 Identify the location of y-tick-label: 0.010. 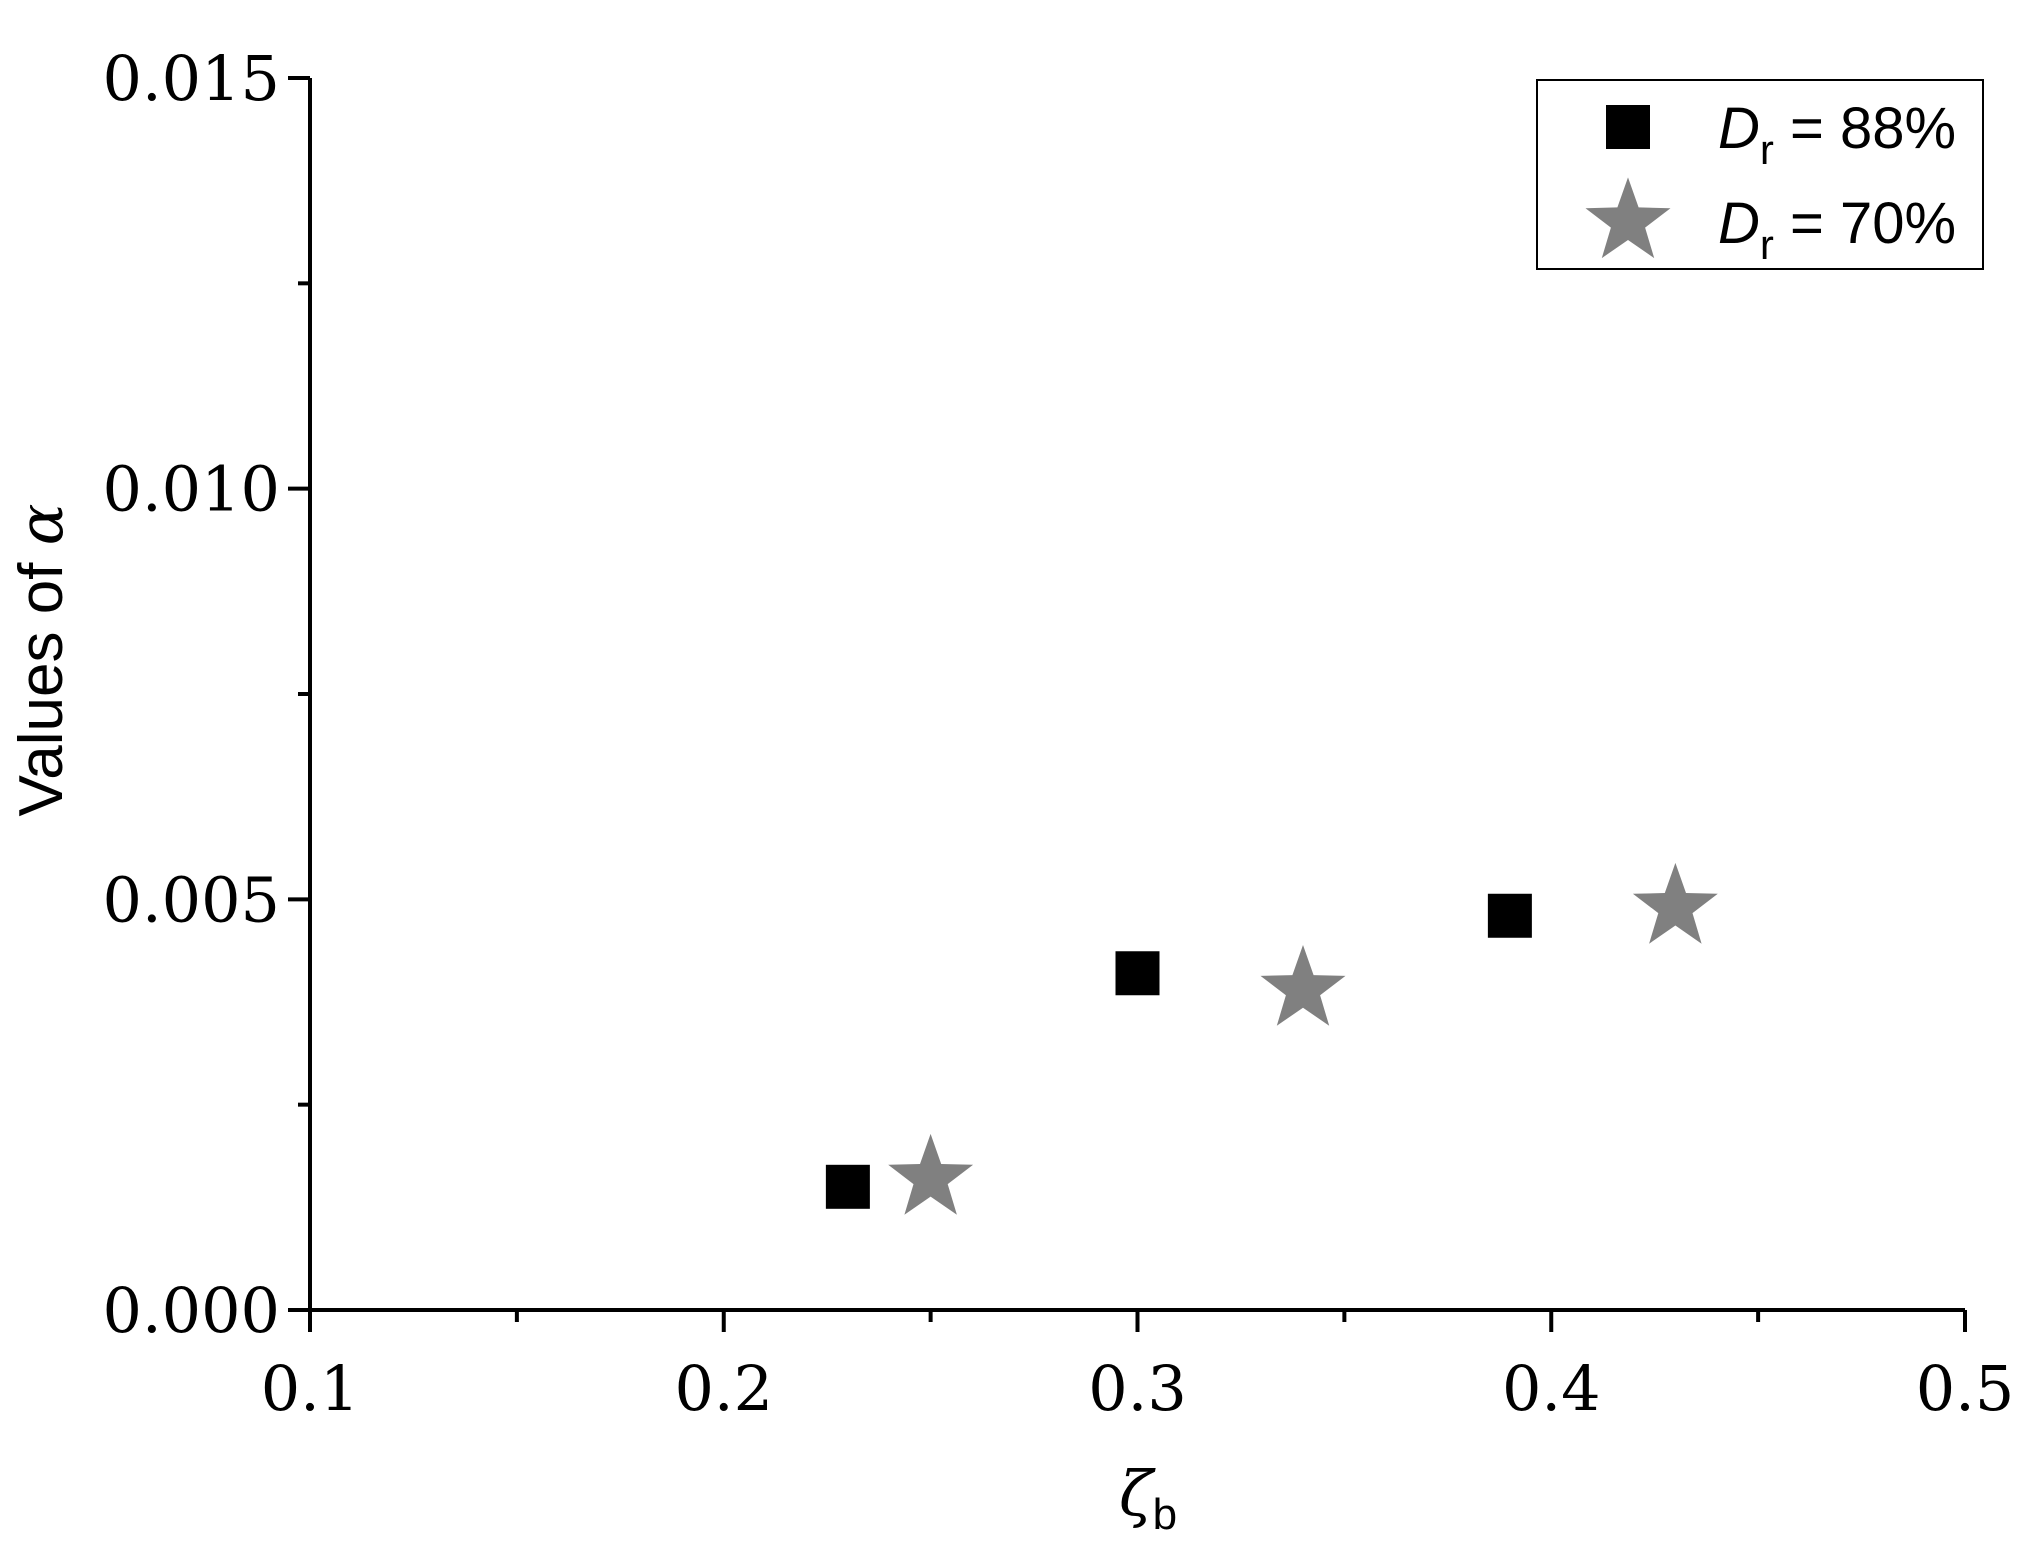
(192, 489).